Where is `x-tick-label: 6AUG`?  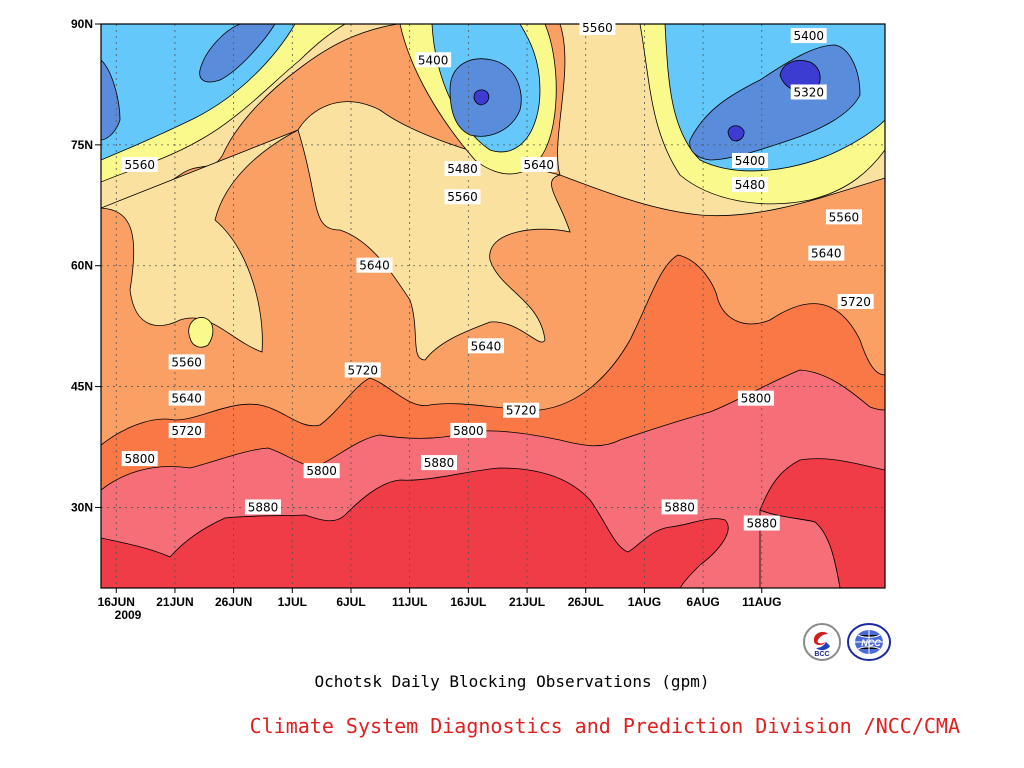 x-tick-label: 6AUG is located at coordinates (702, 602).